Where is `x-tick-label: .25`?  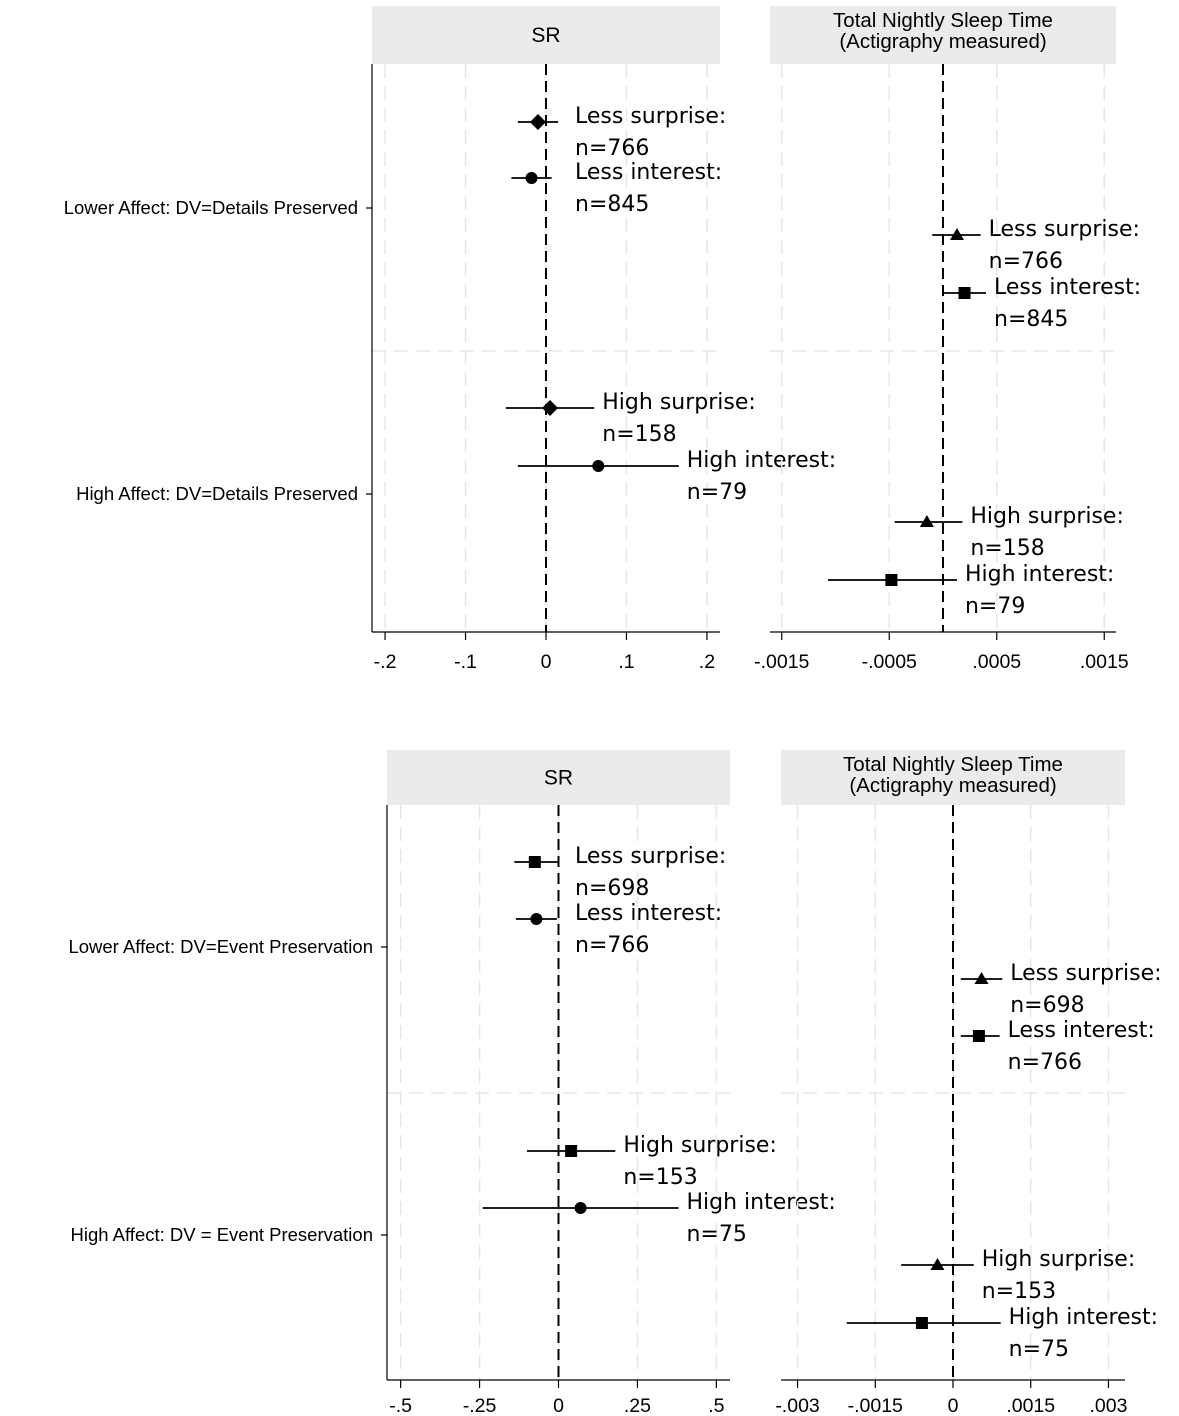 x-tick-label: .25 is located at coordinates (637, 1405).